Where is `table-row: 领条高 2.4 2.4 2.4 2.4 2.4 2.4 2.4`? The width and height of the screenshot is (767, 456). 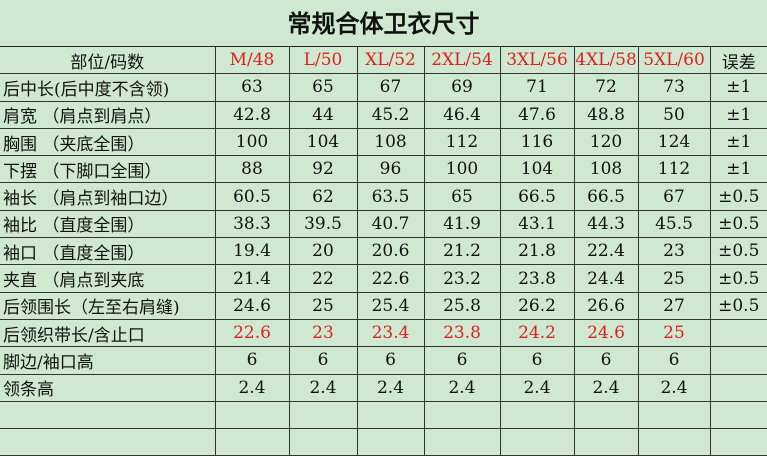 table-row: 领条高 2.4 2.4 2.4 2.4 2.4 2.4 2.4 is located at coordinates (383, 387).